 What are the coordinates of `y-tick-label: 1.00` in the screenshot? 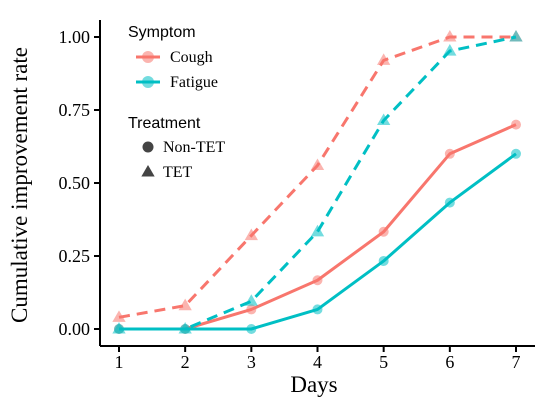 It's located at (75, 37).